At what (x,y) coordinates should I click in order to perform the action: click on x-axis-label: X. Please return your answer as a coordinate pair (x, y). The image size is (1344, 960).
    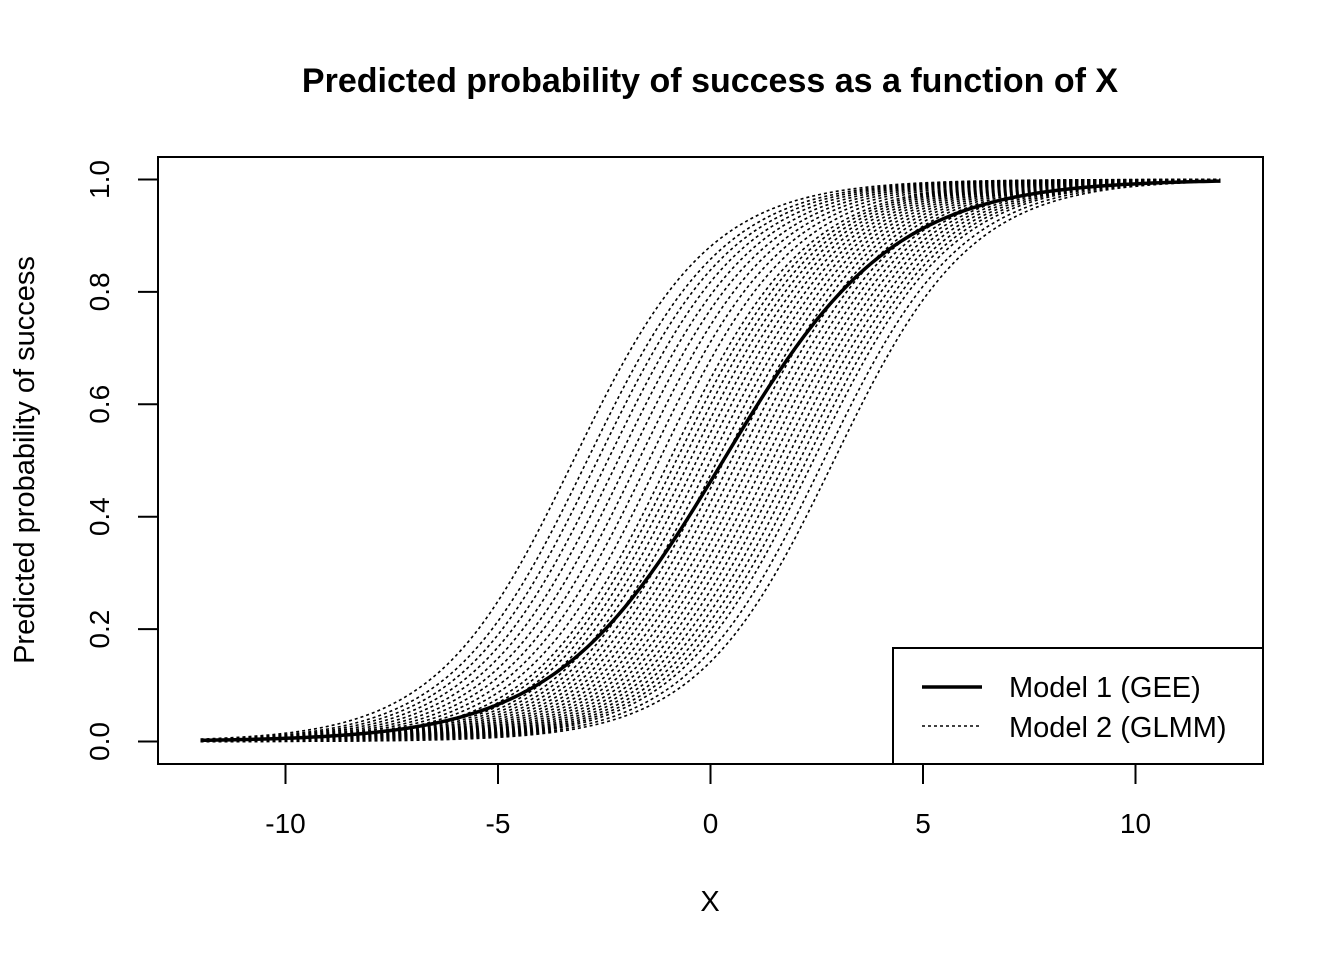
    Looking at the image, I should click on (709, 902).